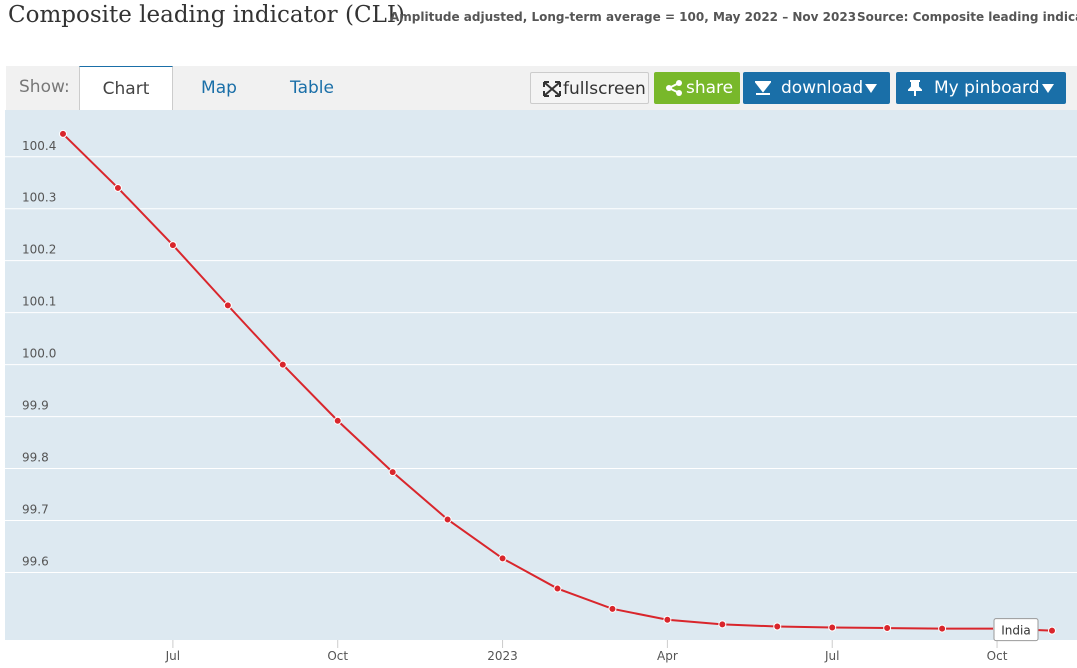  I want to click on label-box, so click(1016, 630).